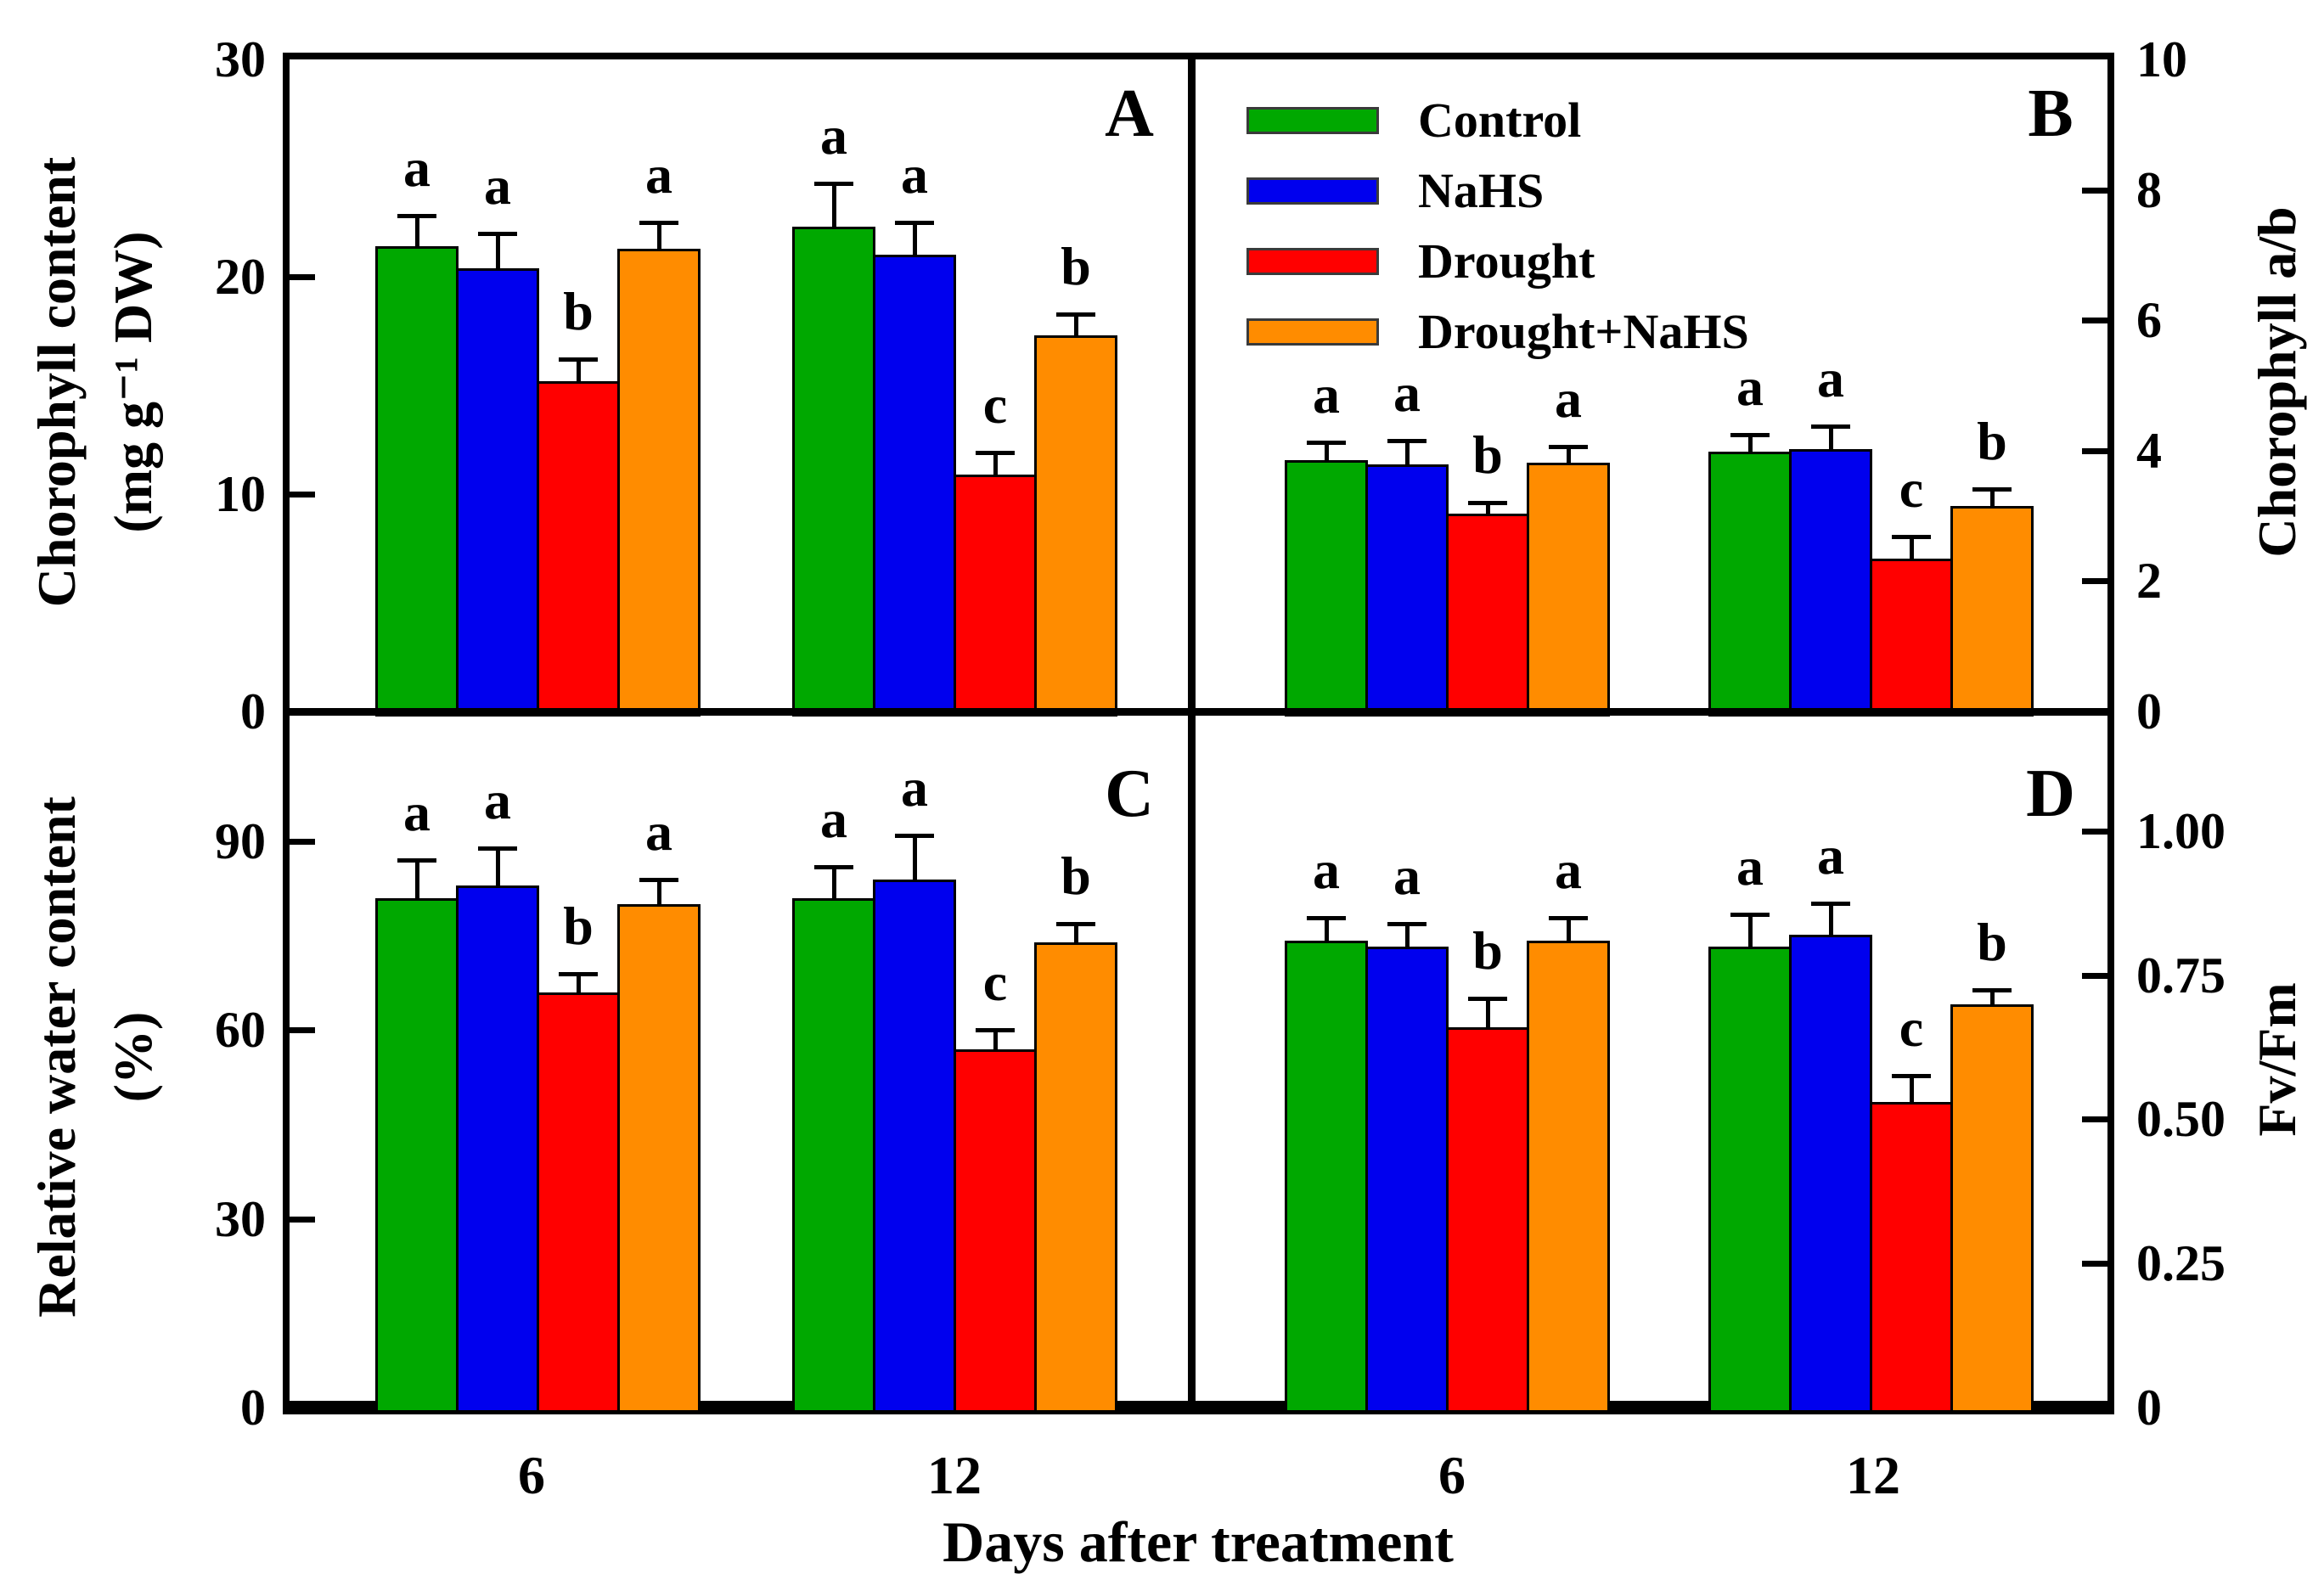  I want to click on legend-label: Control, so click(1500, 121).